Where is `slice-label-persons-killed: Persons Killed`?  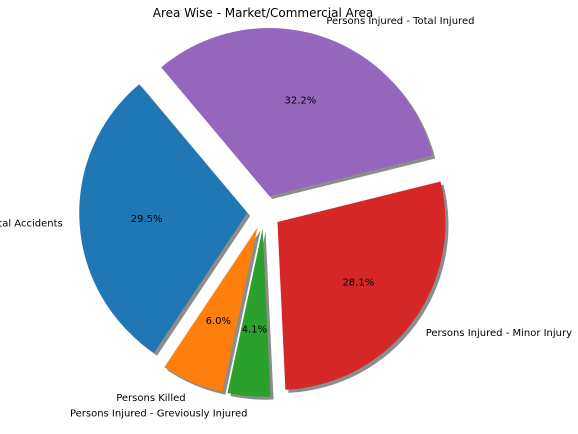 slice-label-persons-killed: Persons Killed is located at coordinates (150, 398).